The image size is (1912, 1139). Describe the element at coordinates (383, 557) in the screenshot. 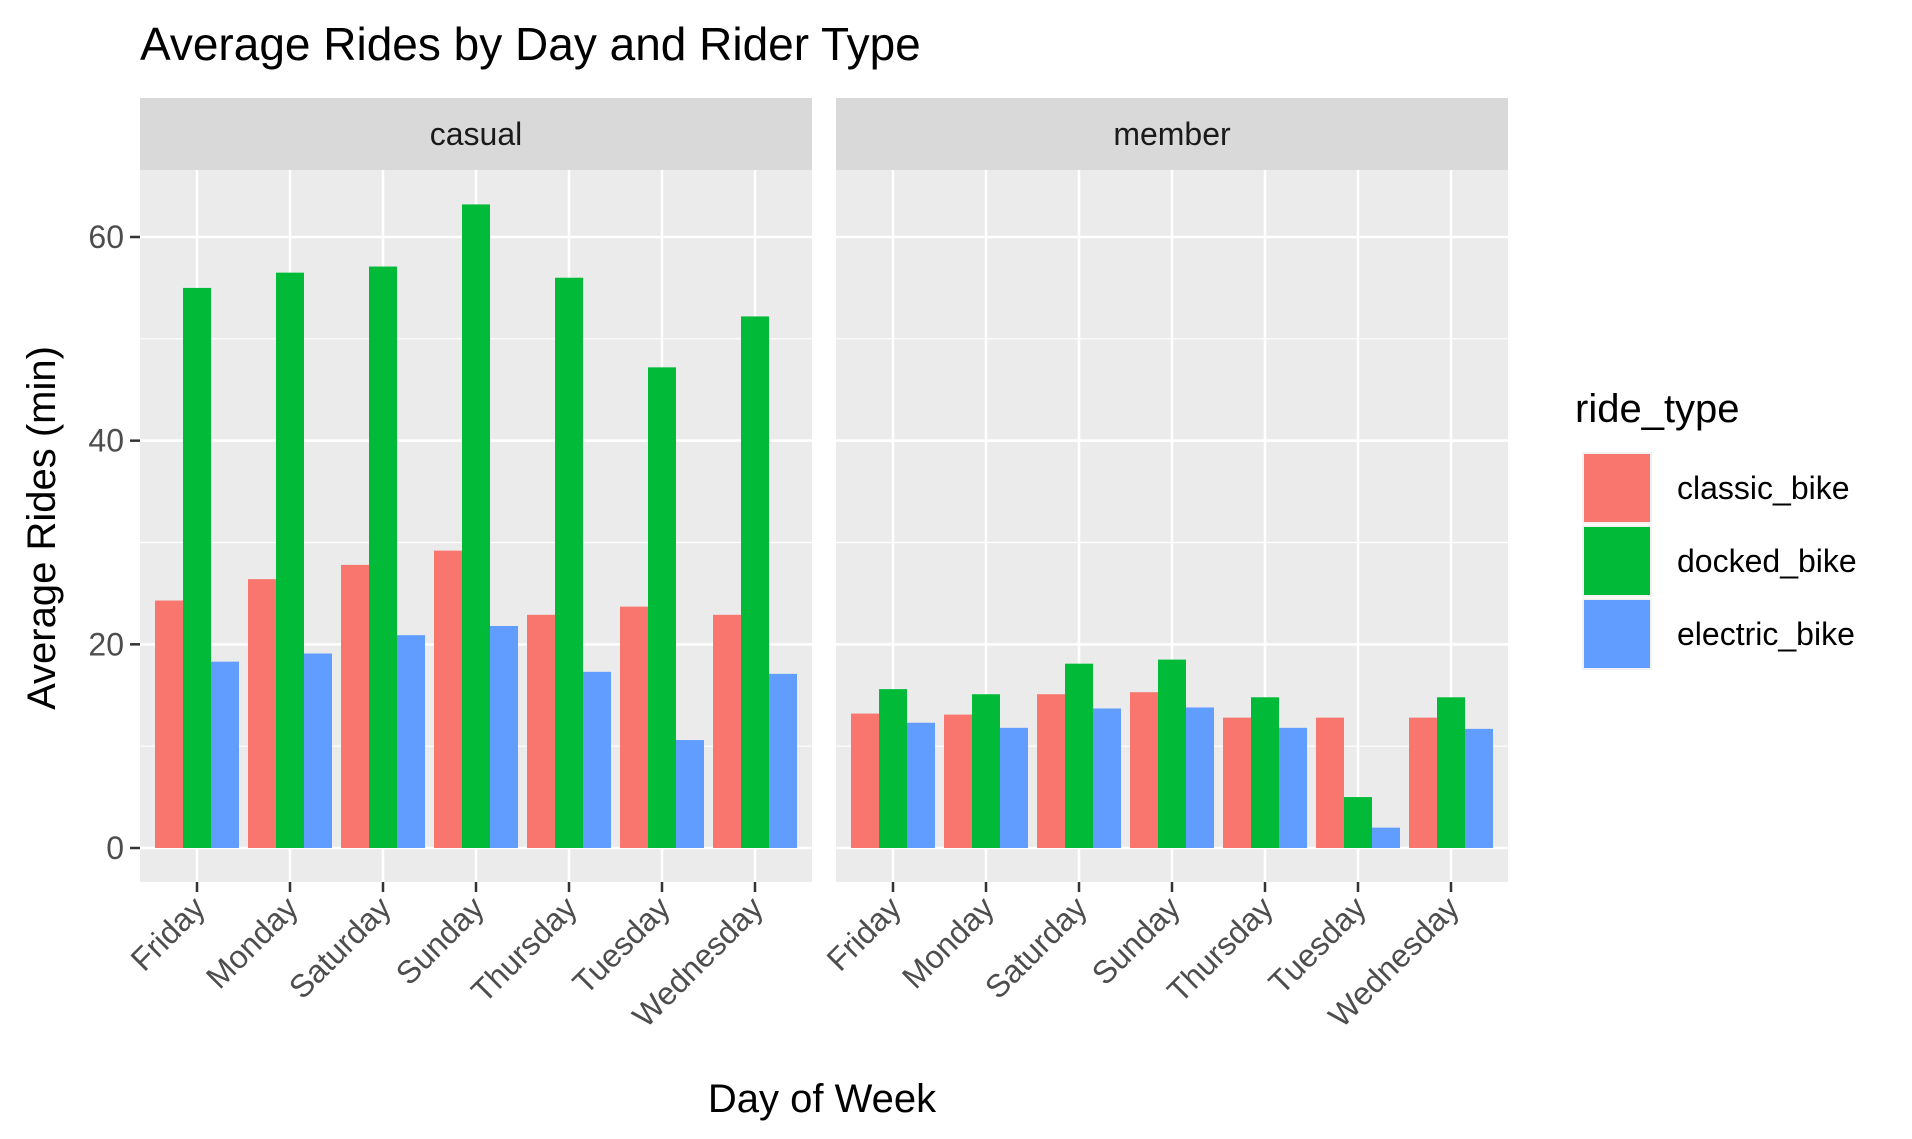

I see `bar-casual-saturday-docked-bike` at that location.